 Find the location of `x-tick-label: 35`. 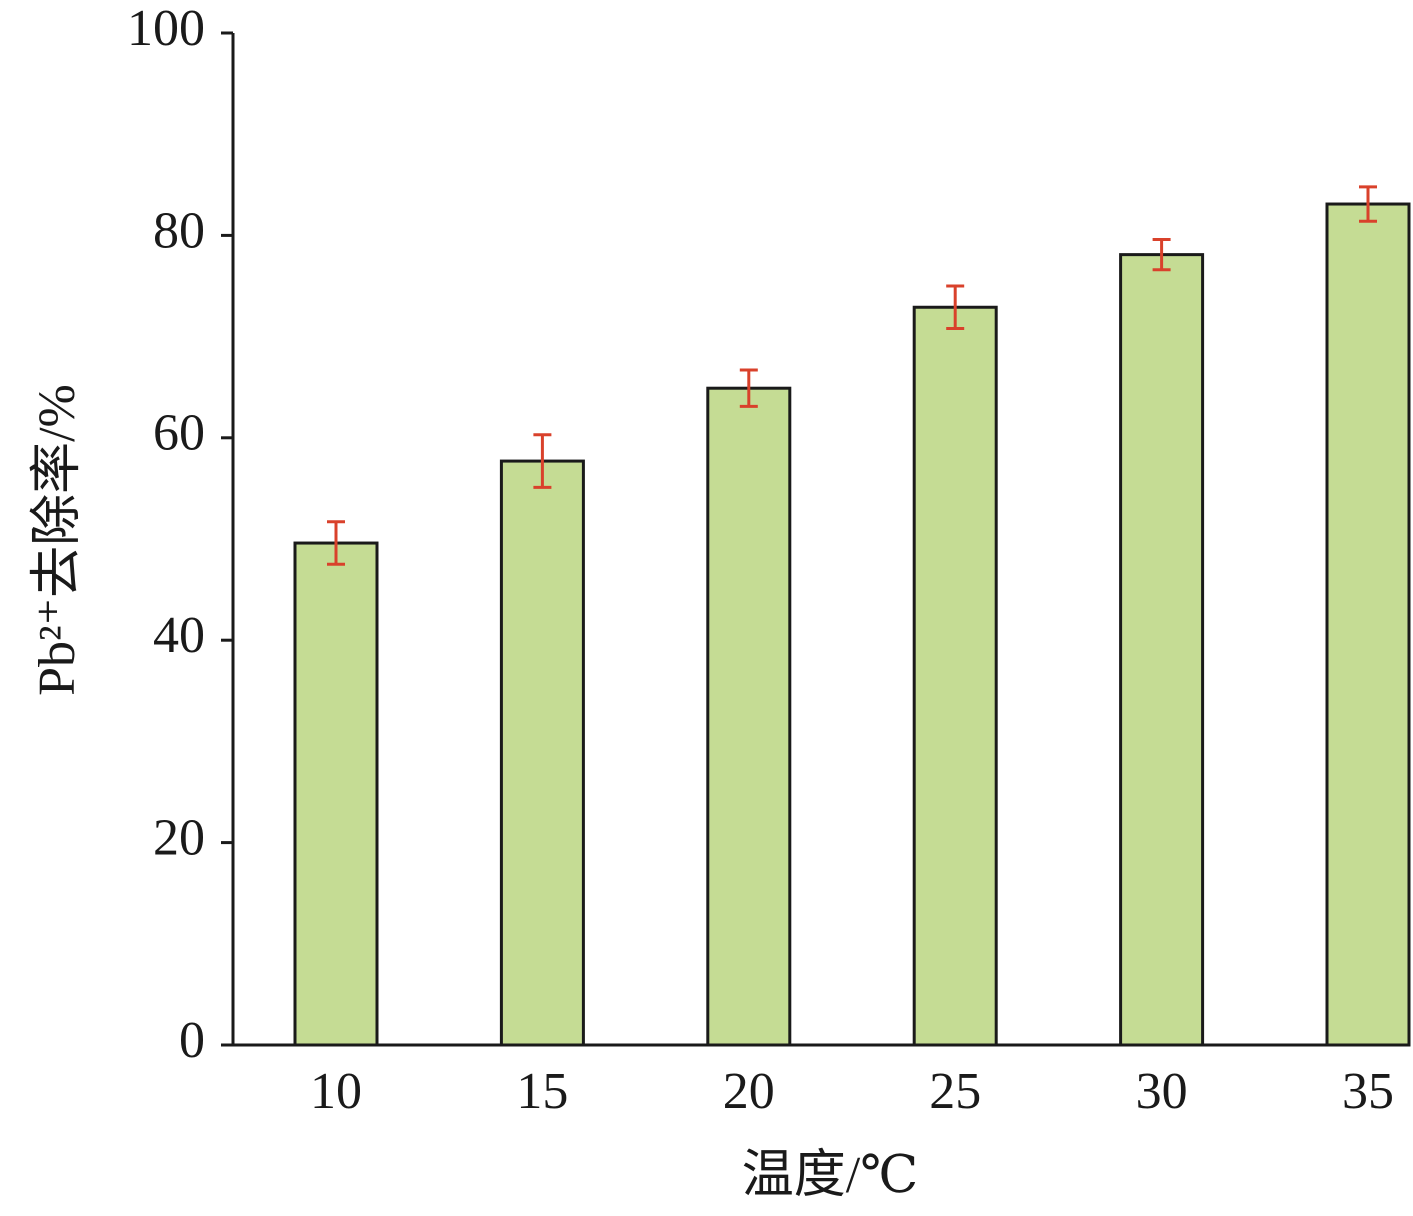

x-tick-label: 35 is located at coordinates (1368, 1091).